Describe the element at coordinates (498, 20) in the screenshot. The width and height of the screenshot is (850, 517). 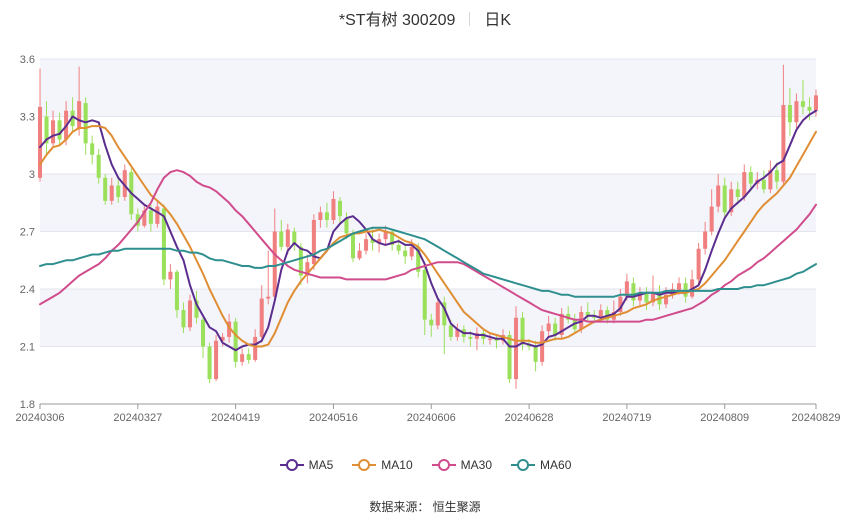
I see `period-label: 日K` at that location.